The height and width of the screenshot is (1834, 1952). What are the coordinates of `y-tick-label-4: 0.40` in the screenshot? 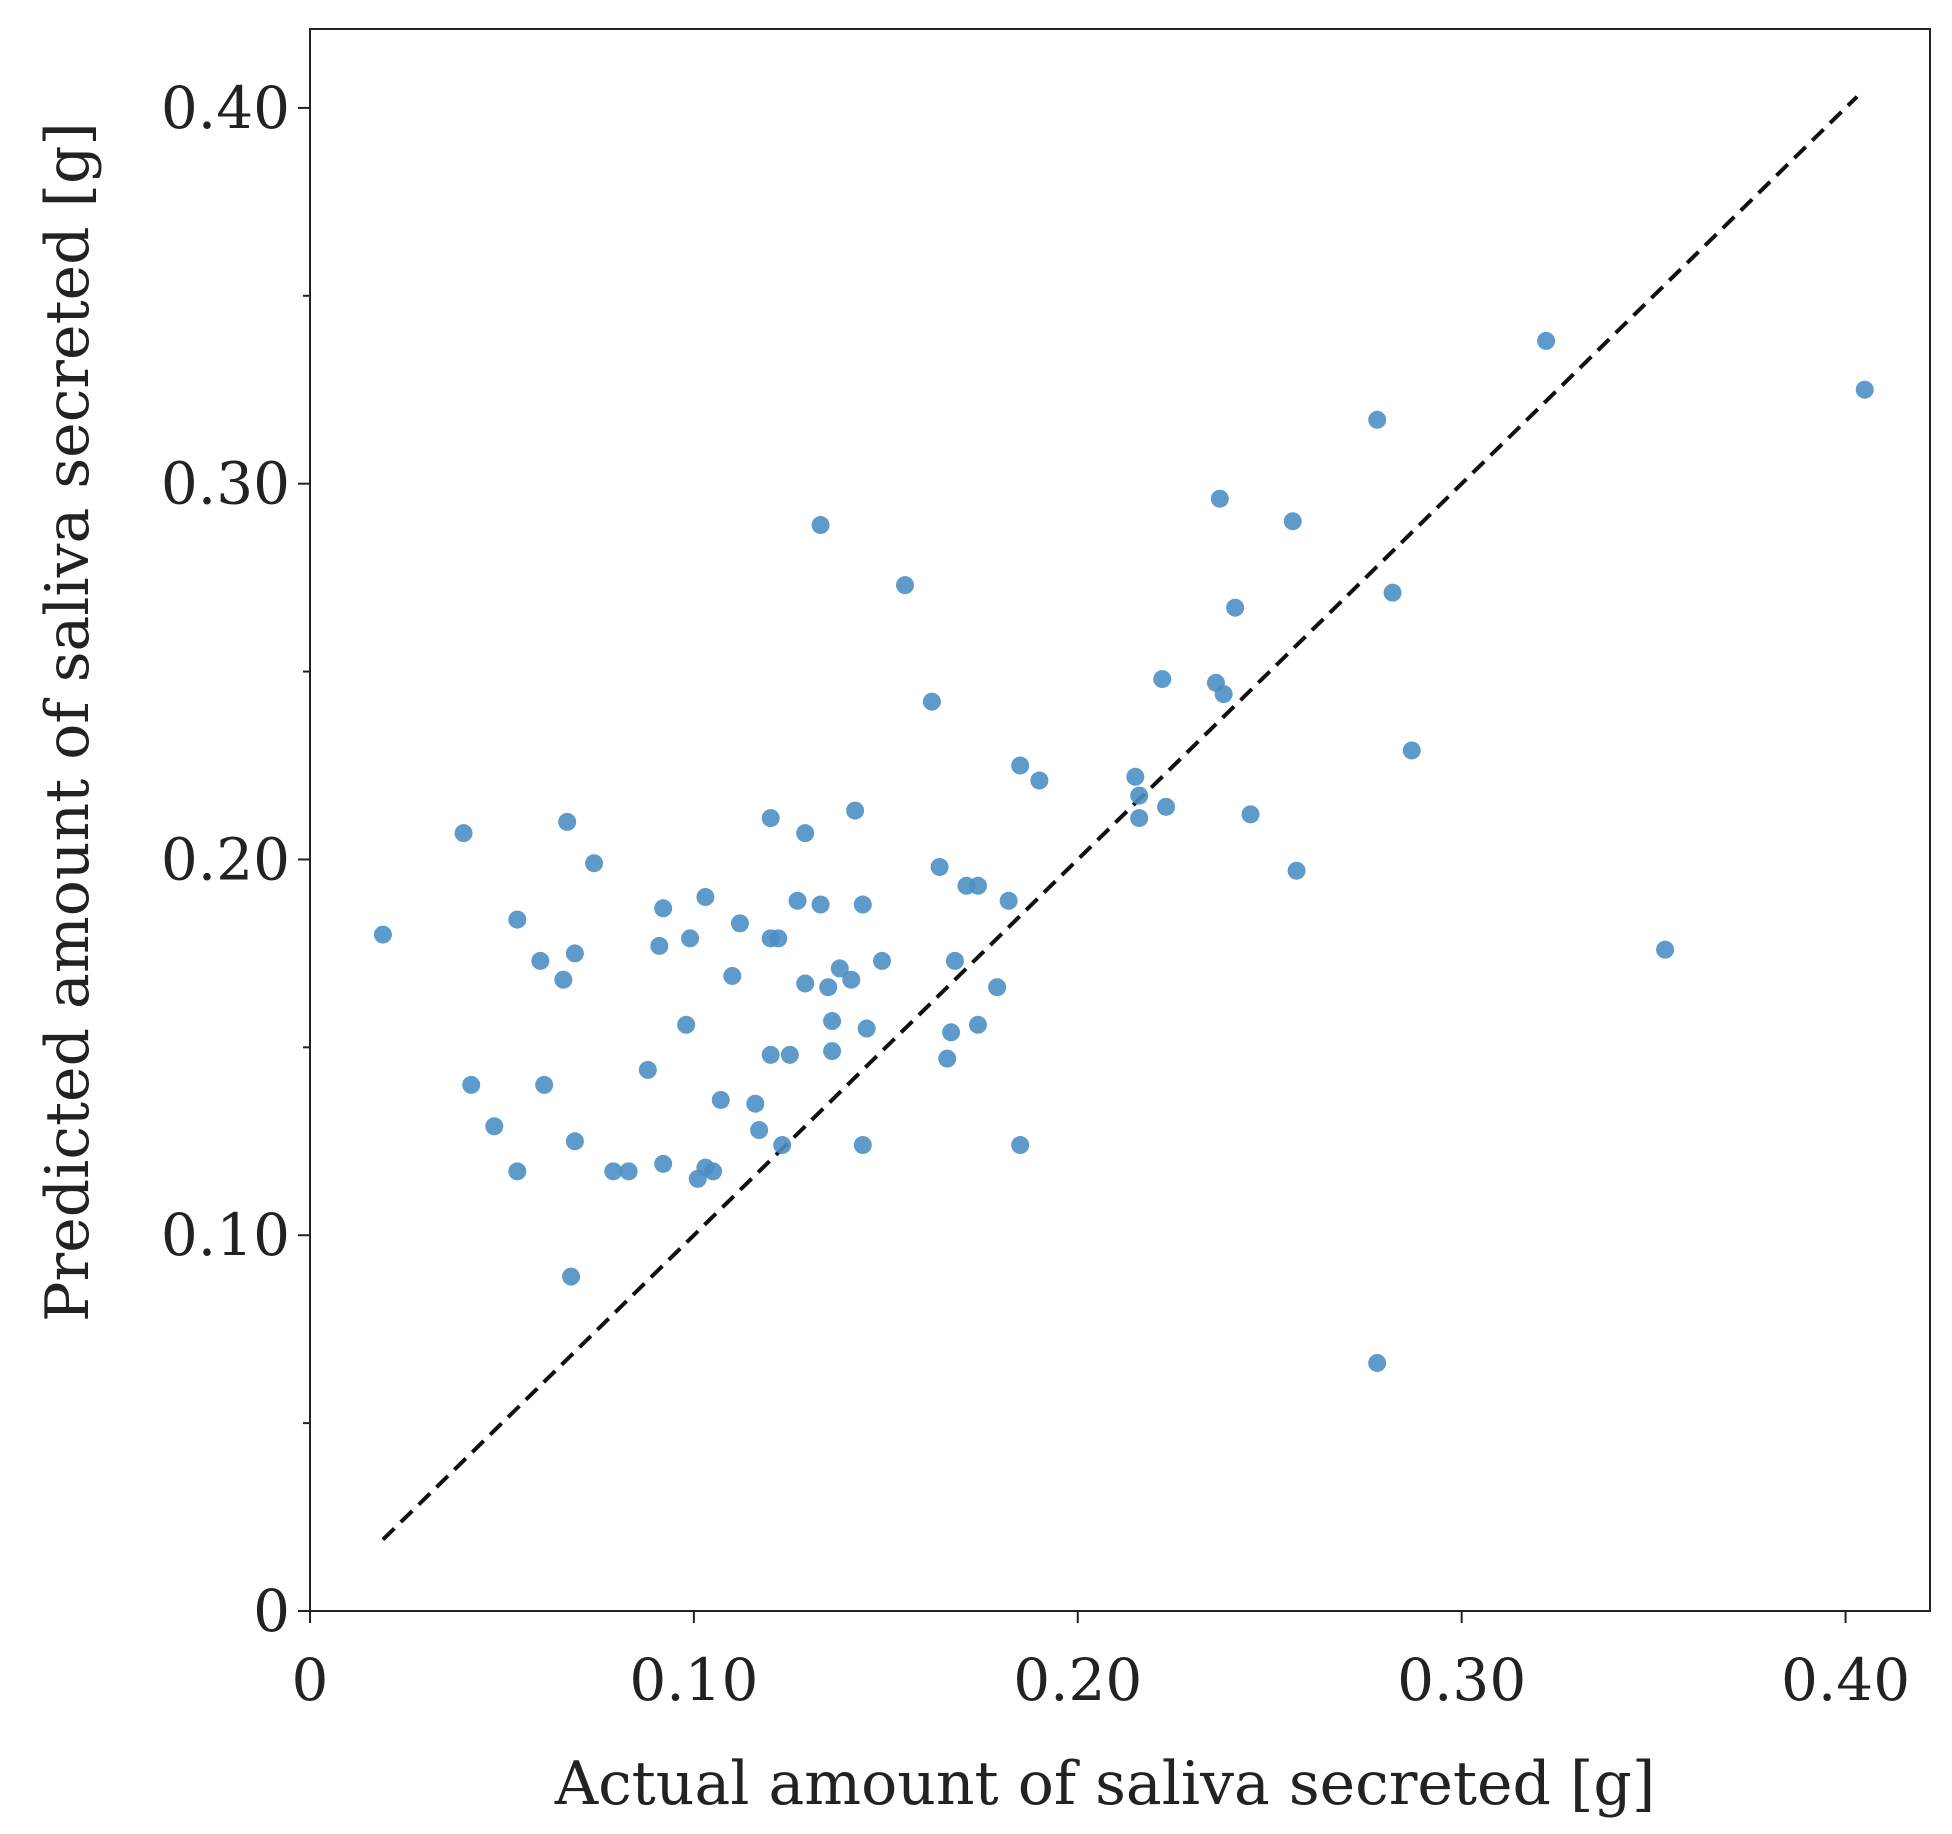 It's located at (225, 108).